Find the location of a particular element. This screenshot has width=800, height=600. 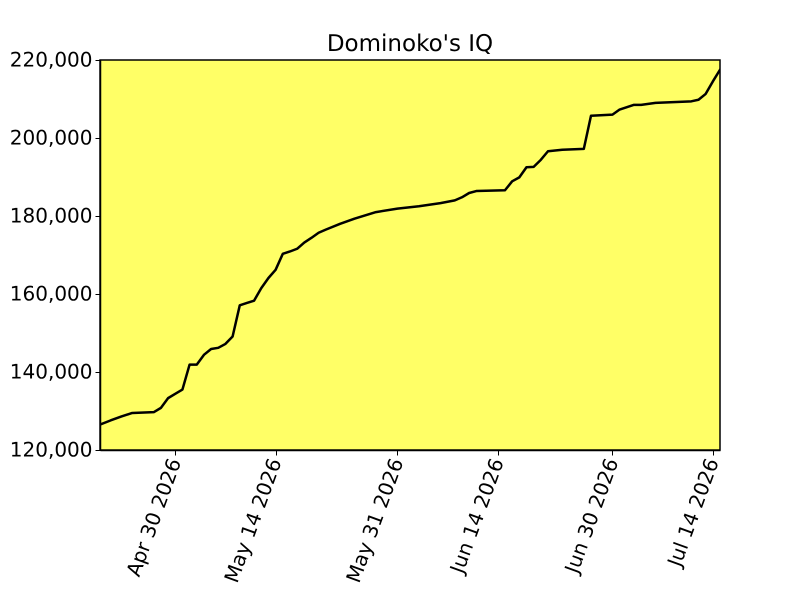

y-tick-label: 220,000 is located at coordinates (51, 60).